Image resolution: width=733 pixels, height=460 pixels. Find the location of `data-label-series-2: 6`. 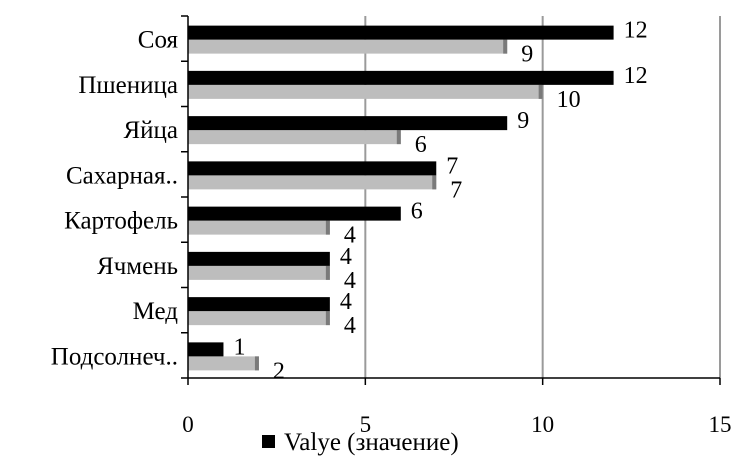

data-label-series-2: 6 is located at coordinates (421, 145).